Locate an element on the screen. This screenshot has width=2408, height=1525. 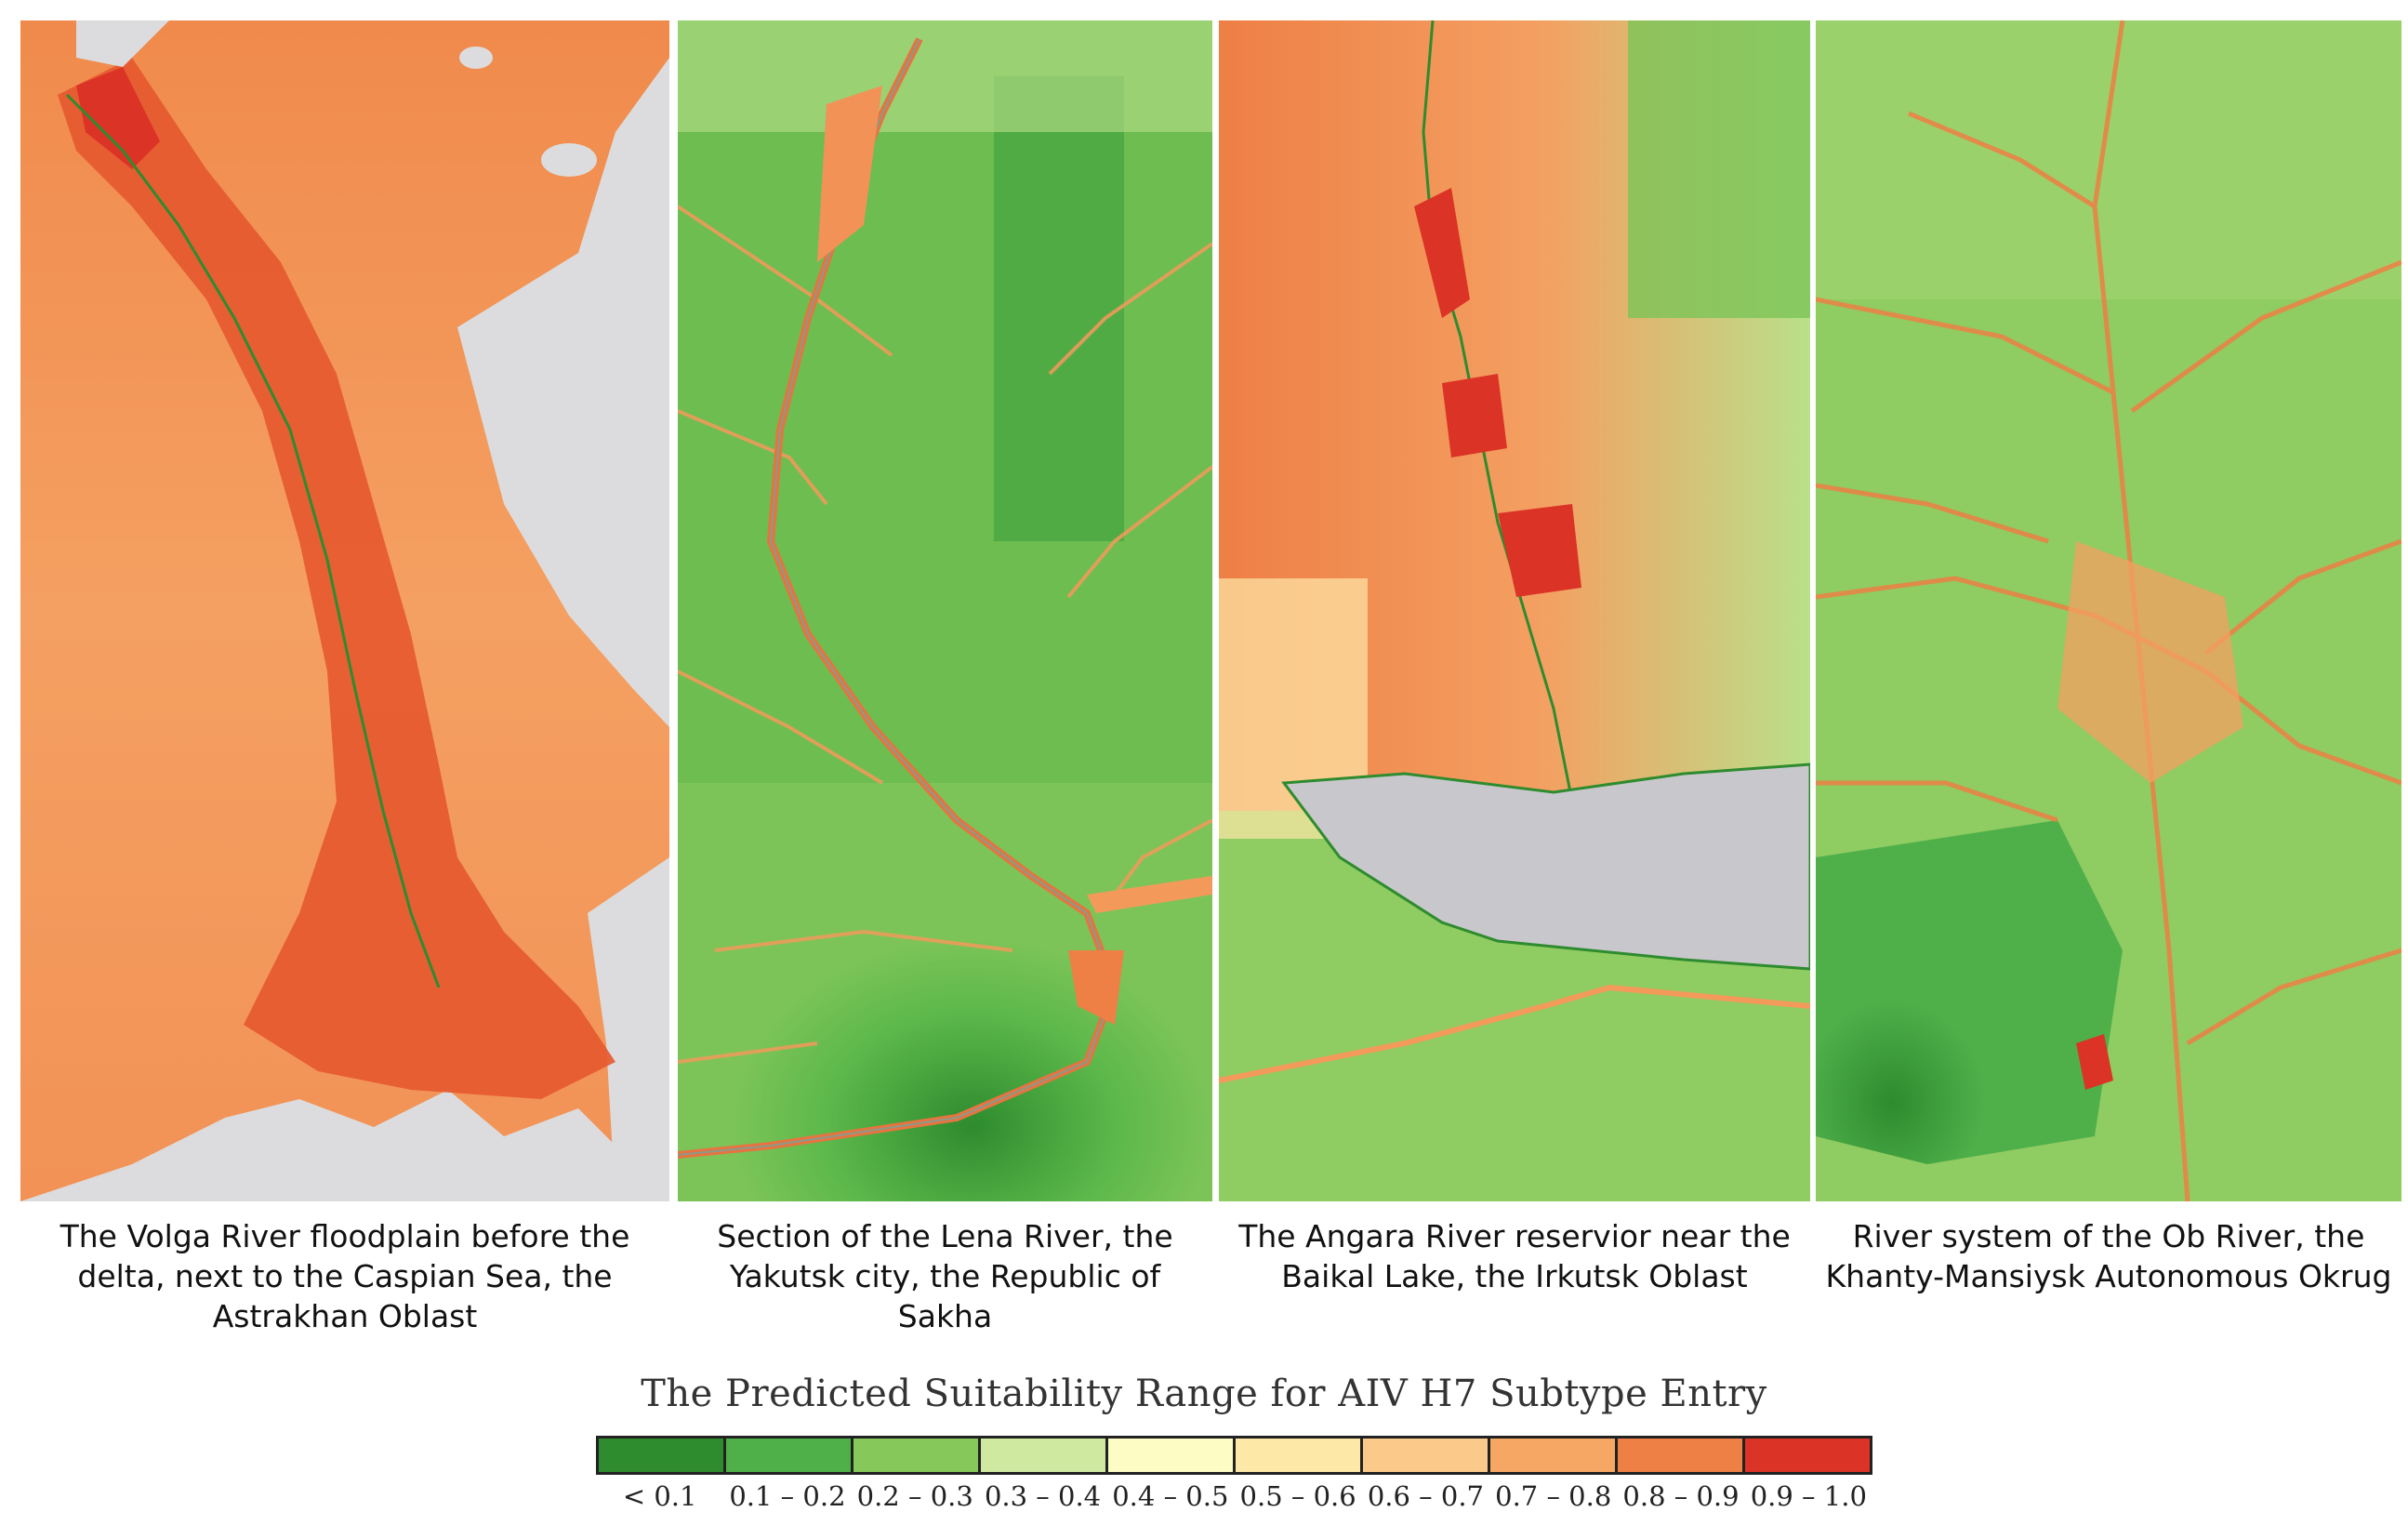
legend-label: 0.7 – 0.8 is located at coordinates (1553, 1496).